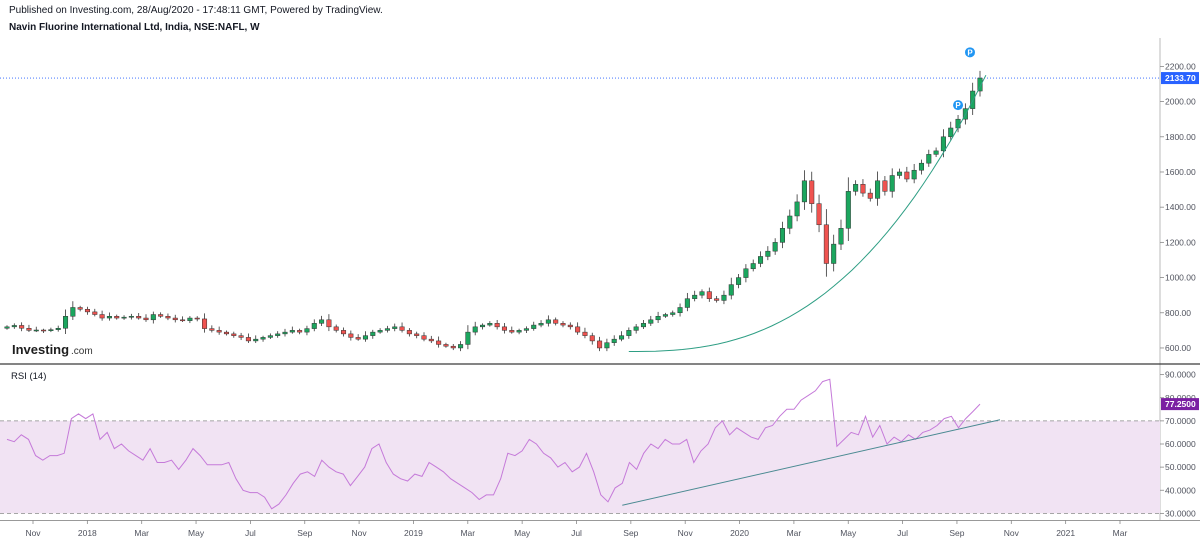 The width and height of the screenshot is (1200, 543). What do you see at coordinates (1180, 404) in the screenshot?
I see `rsi-last-tag` at bounding box center [1180, 404].